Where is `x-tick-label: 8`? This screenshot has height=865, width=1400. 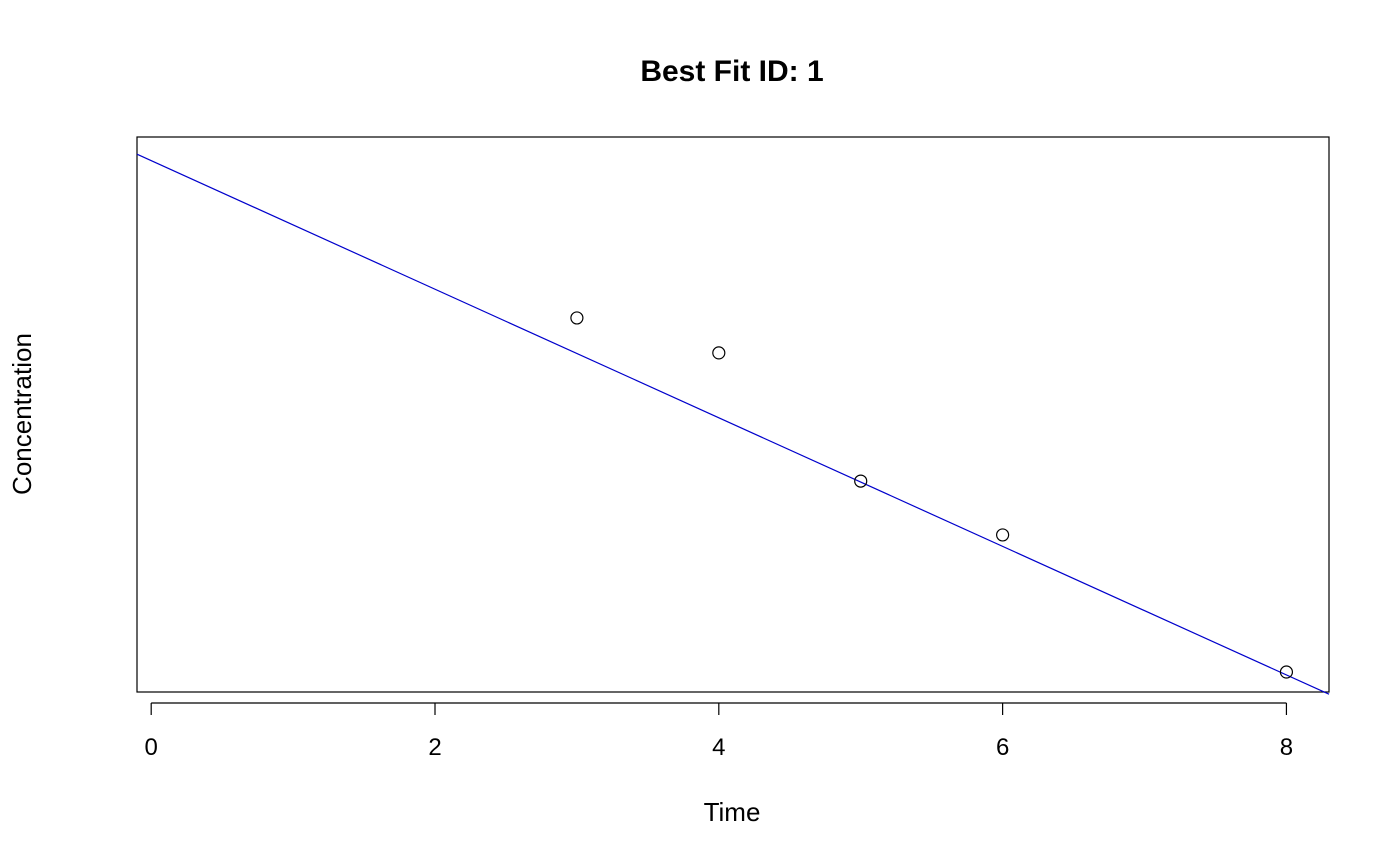 x-tick-label: 8 is located at coordinates (1286, 747).